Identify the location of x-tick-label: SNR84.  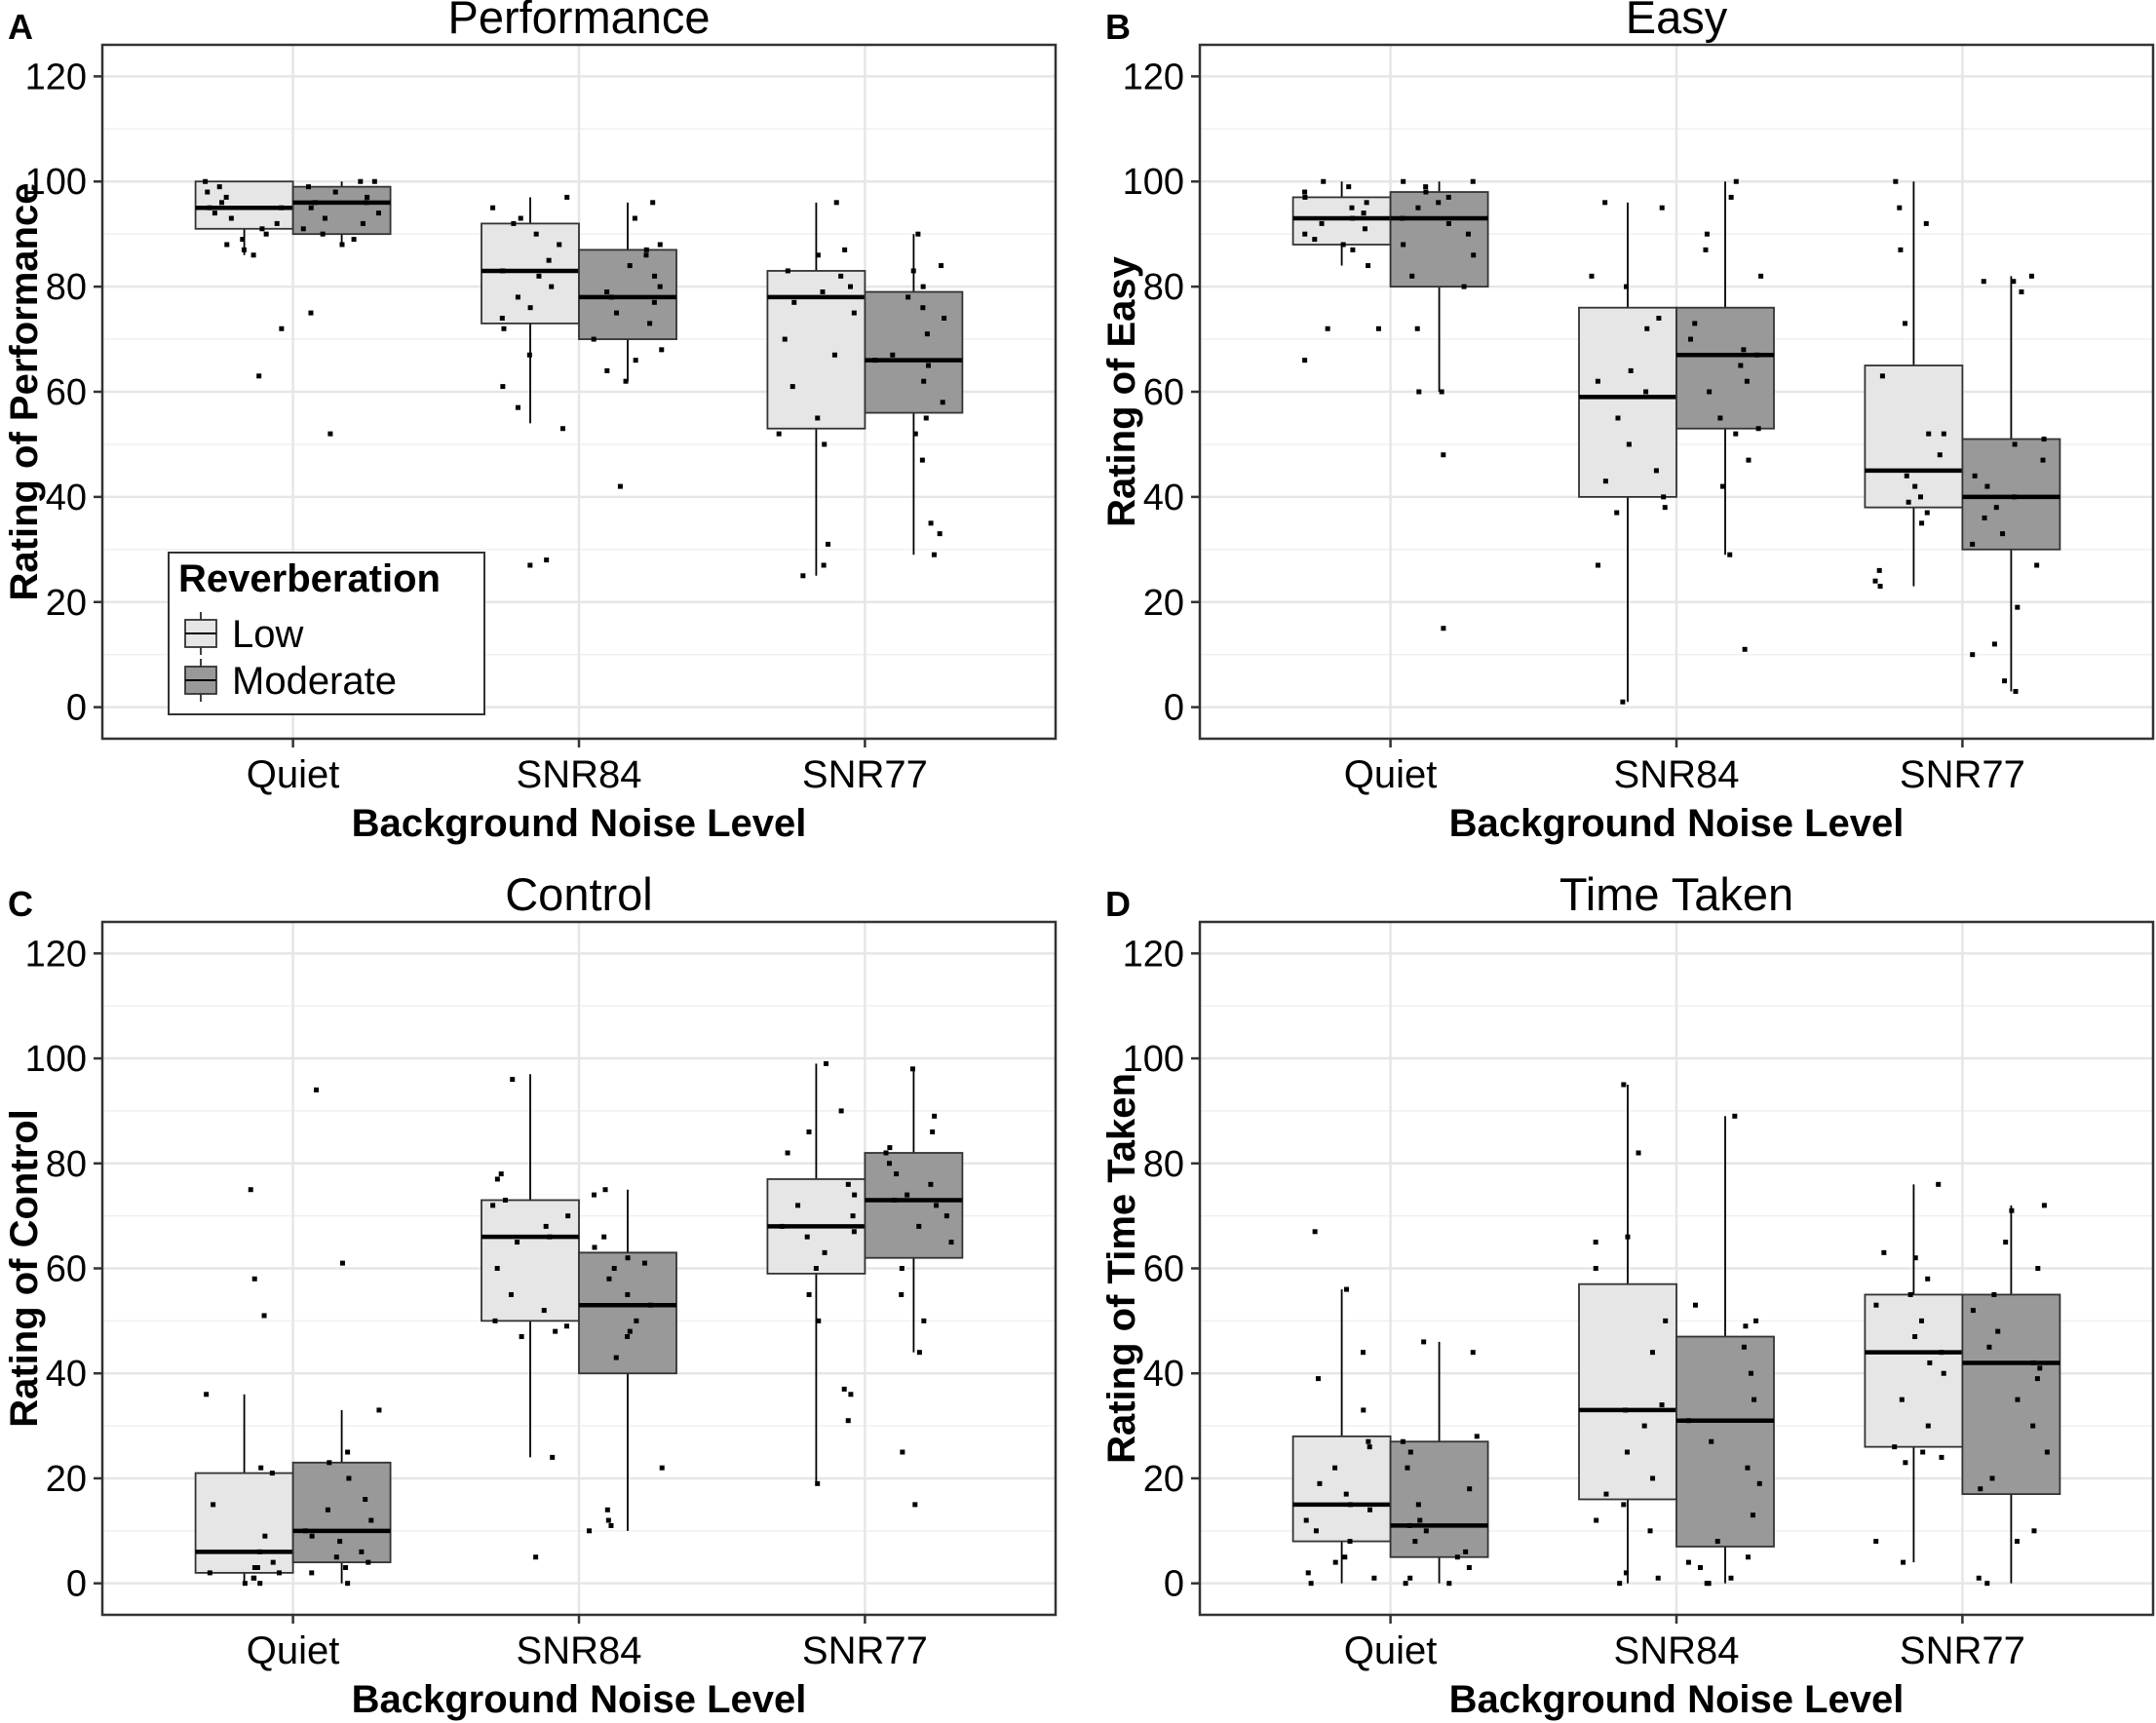
(579, 775).